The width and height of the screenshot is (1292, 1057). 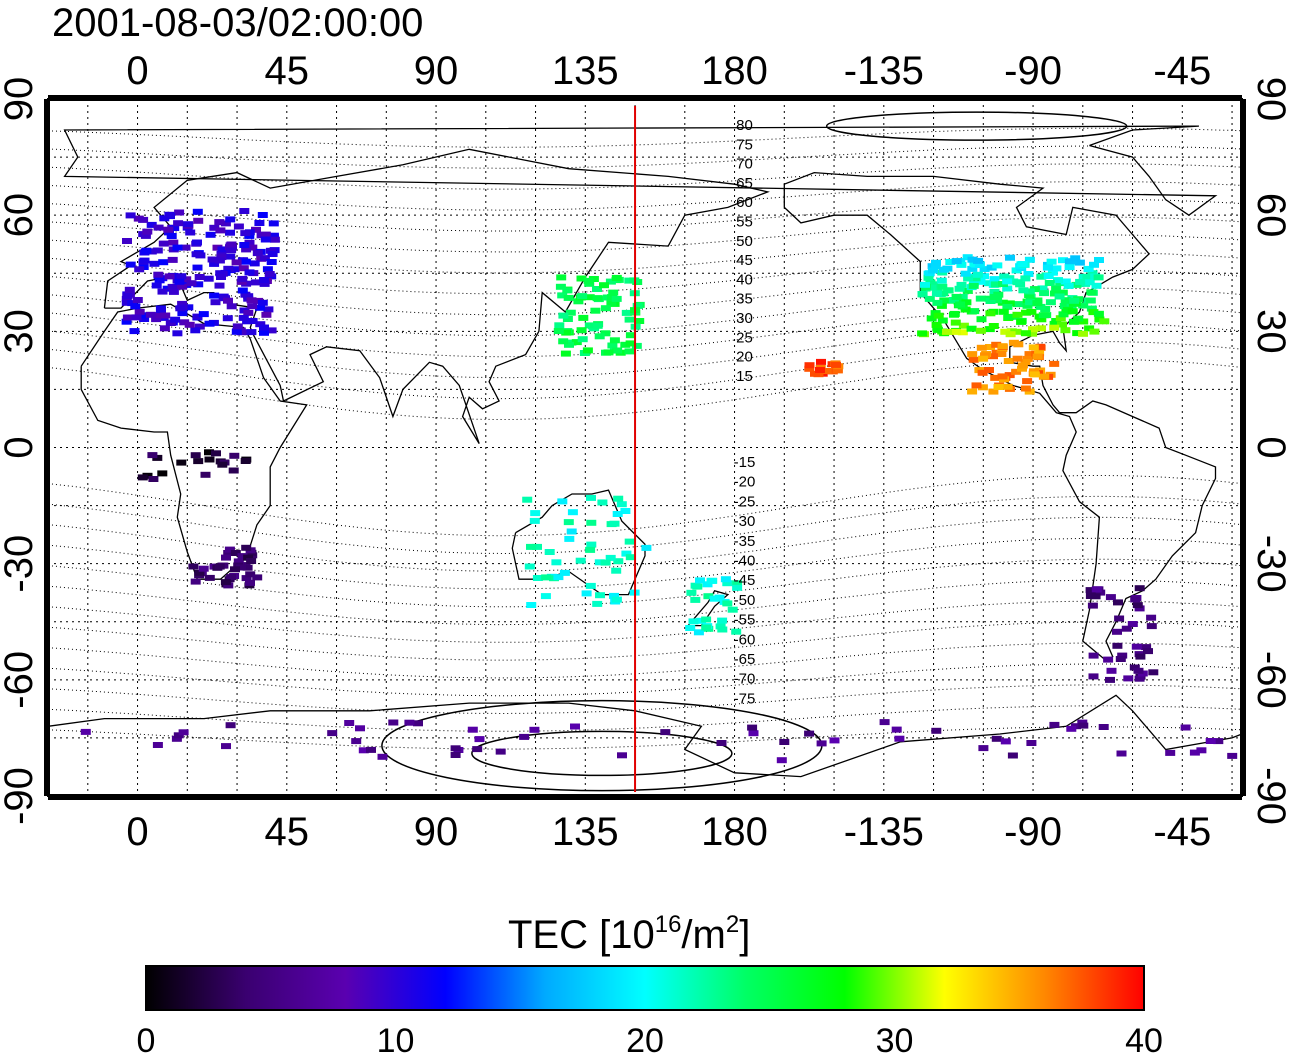 What do you see at coordinates (645, 988) in the screenshot?
I see `colorbar` at bounding box center [645, 988].